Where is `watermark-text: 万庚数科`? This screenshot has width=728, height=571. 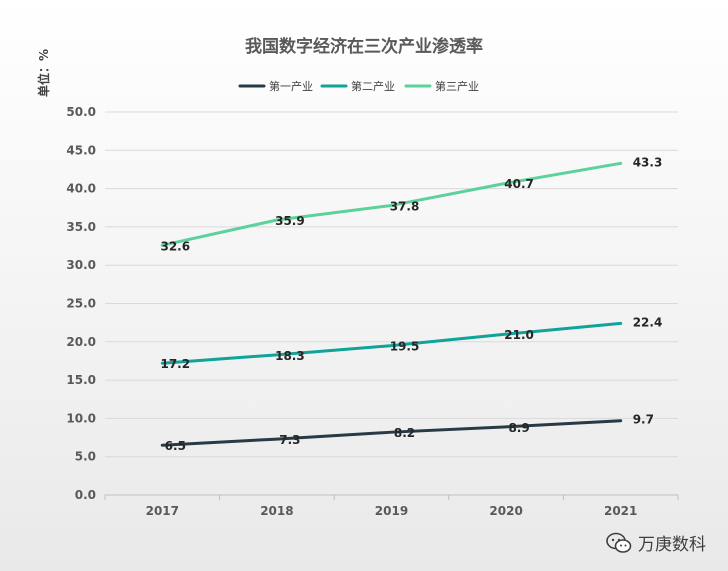 watermark-text: 万庚数科 is located at coordinates (672, 545).